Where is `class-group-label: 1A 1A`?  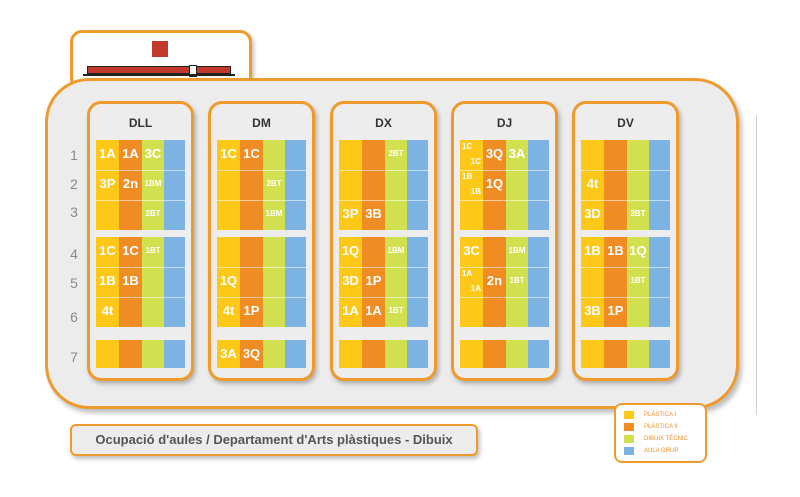
class-group-label: 1A 1A is located at coordinates (471, 281).